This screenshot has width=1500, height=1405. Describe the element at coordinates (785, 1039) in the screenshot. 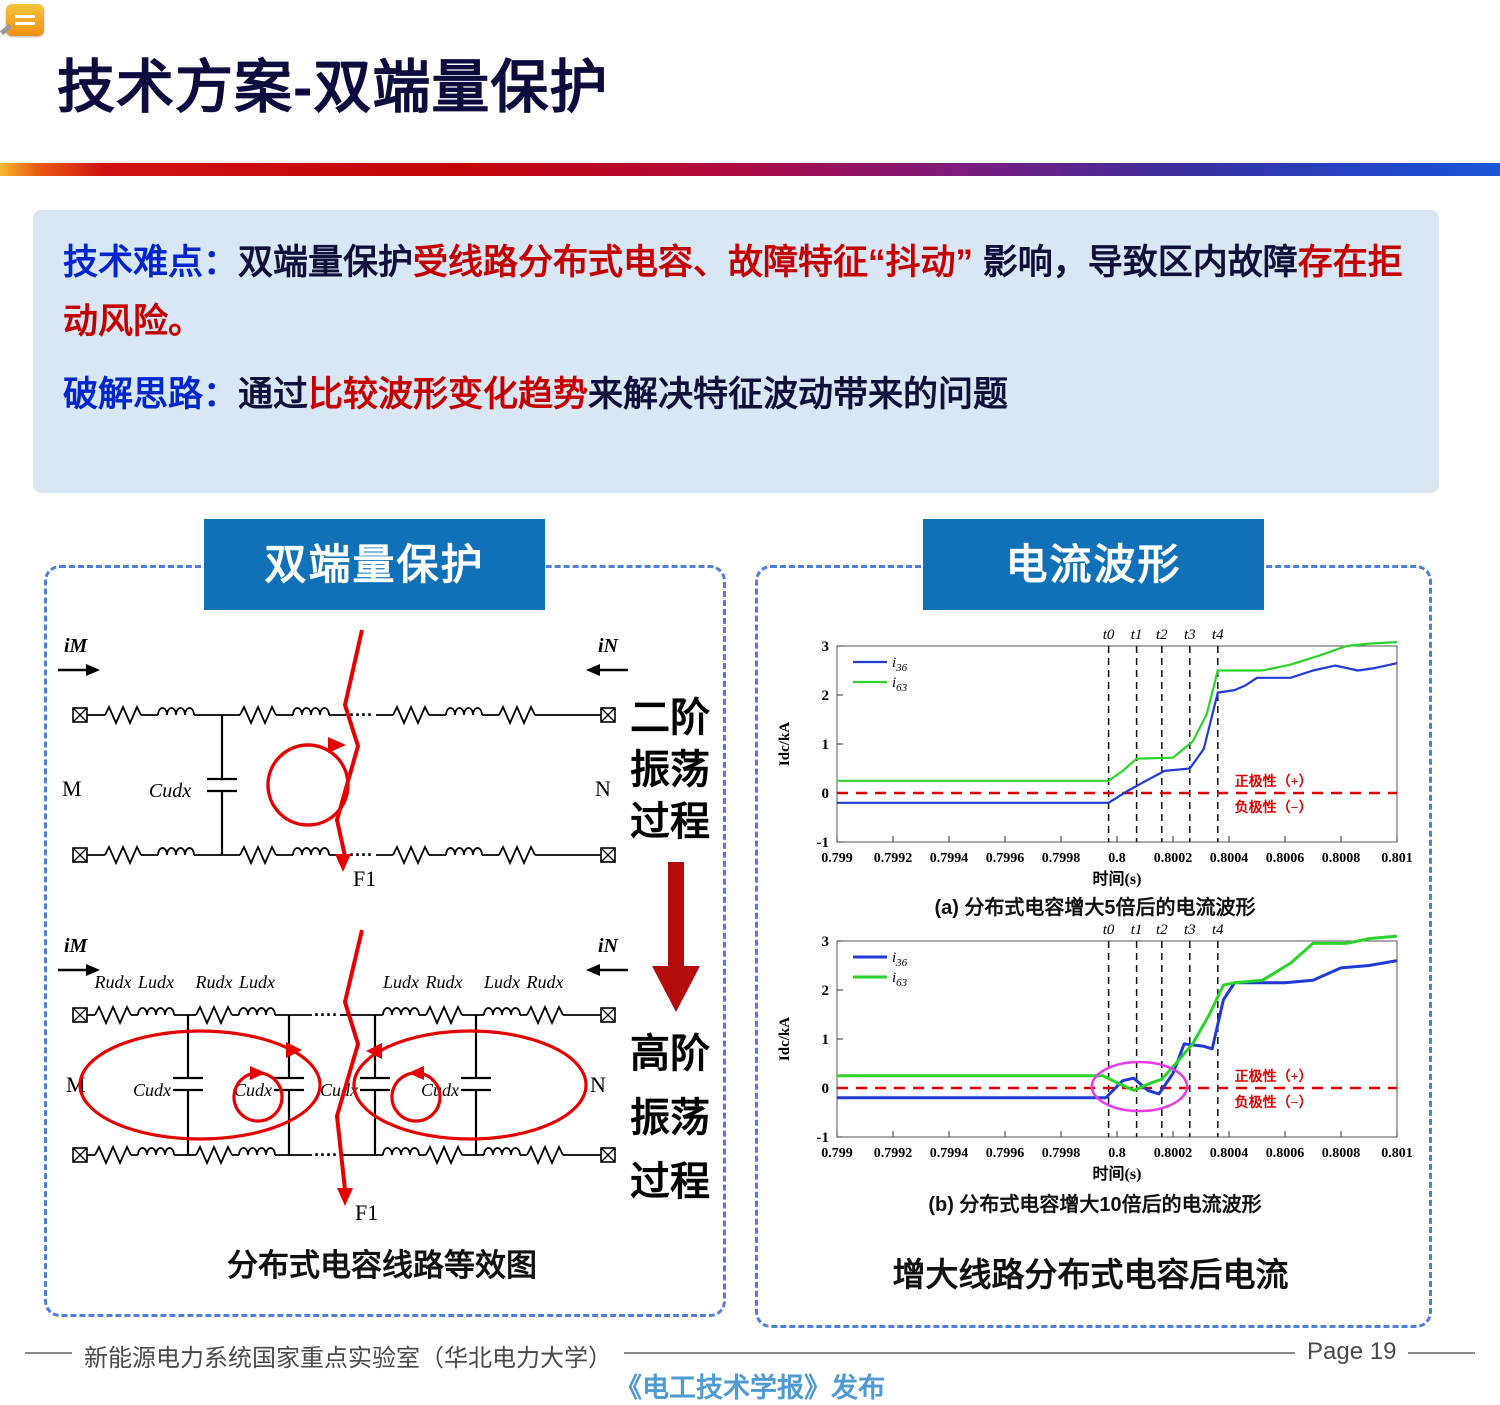

I see `y-axis-label: Idc/kA` at that location.